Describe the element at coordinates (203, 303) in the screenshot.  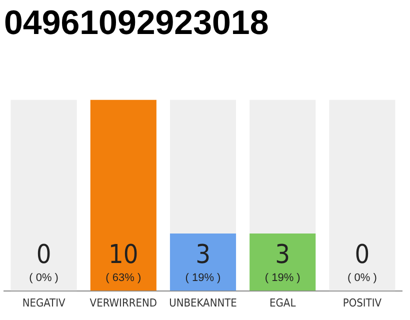
I see `x-tick-label: UNBEKANNTE` at that location.